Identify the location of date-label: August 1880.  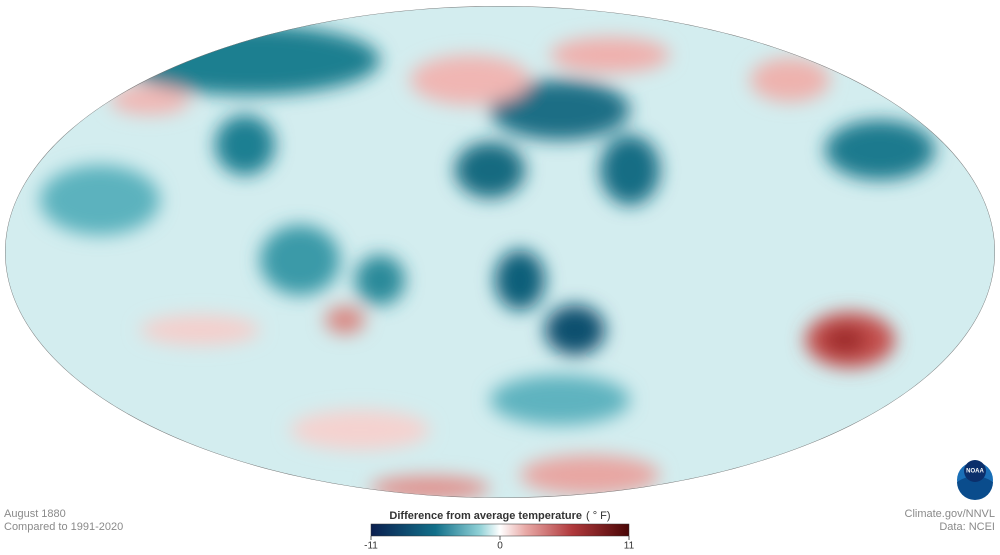
(35, 514).